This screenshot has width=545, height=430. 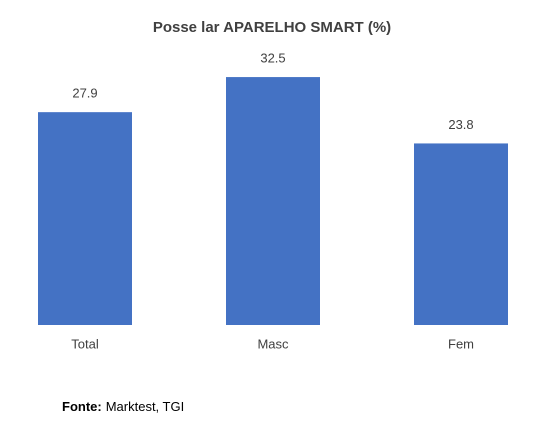 What do you see at coordinates (272, 27) in the screenshot?
I see `chart-title: Posse lar APARELHO SMART (%)` at bounding box center [272, 27].